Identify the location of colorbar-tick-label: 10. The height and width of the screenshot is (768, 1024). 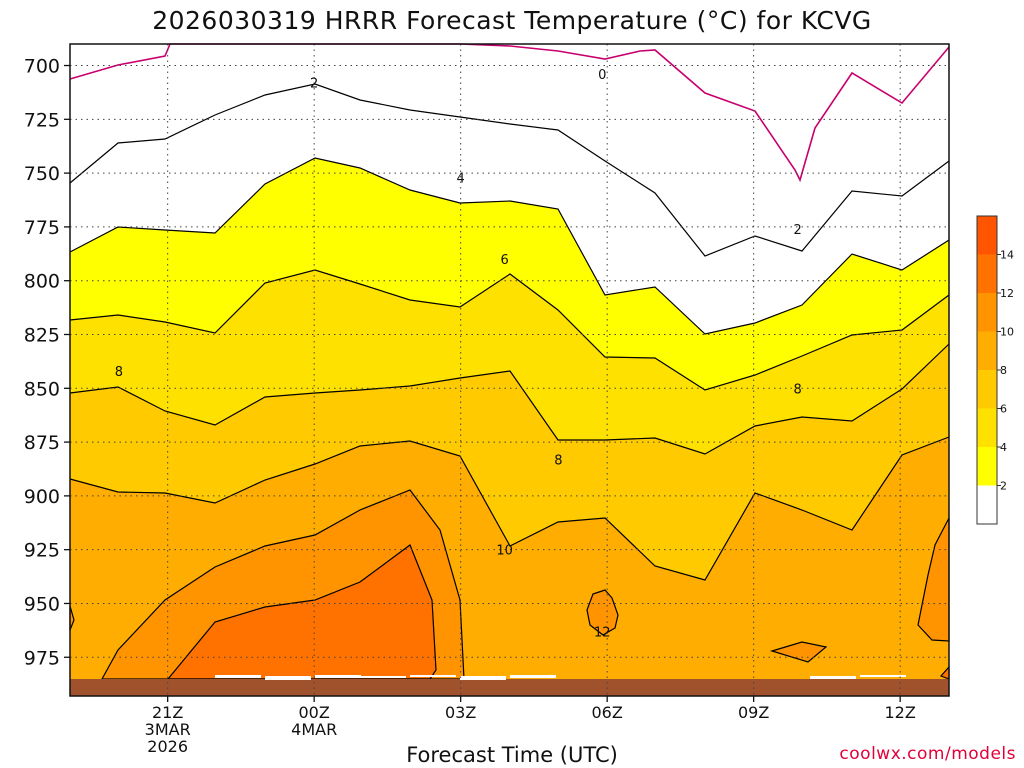
(1007, 332).